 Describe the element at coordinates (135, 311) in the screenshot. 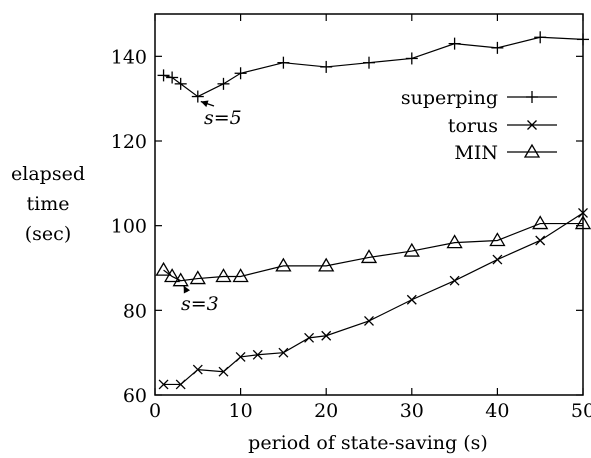

I see `y-tick-label-1: 80` at that location.